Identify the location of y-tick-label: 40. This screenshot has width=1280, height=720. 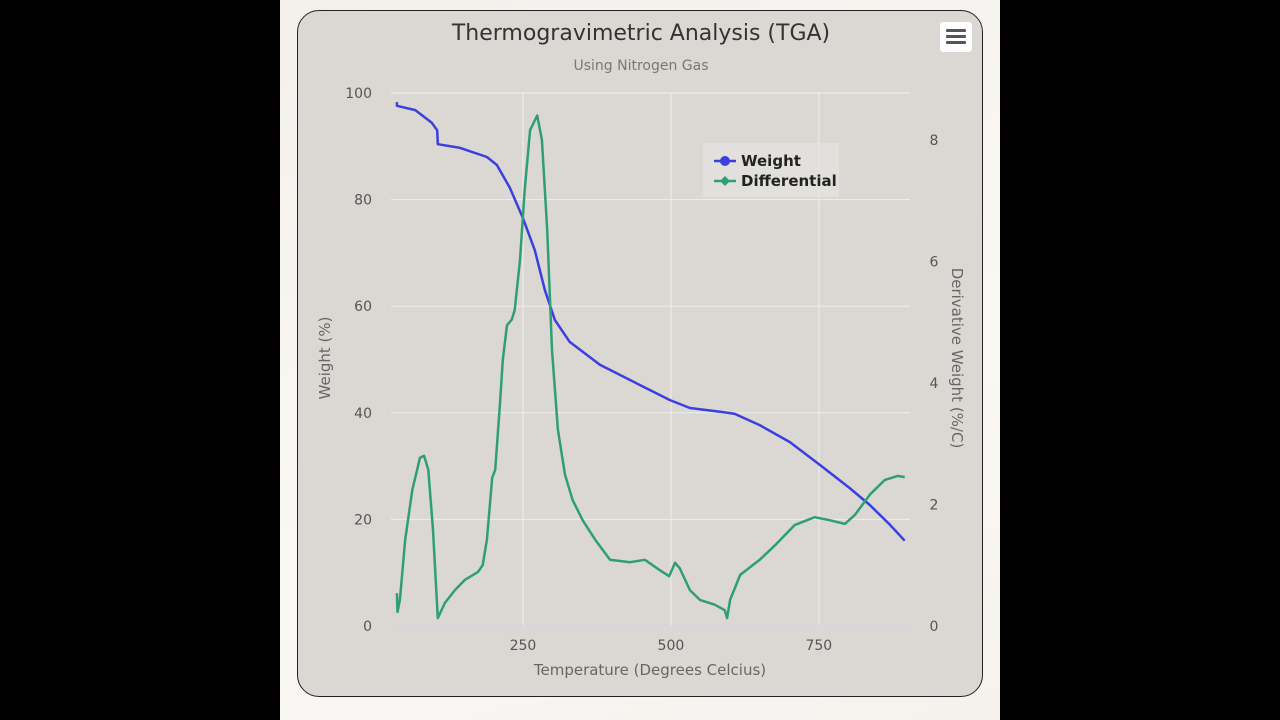
(363, 414).